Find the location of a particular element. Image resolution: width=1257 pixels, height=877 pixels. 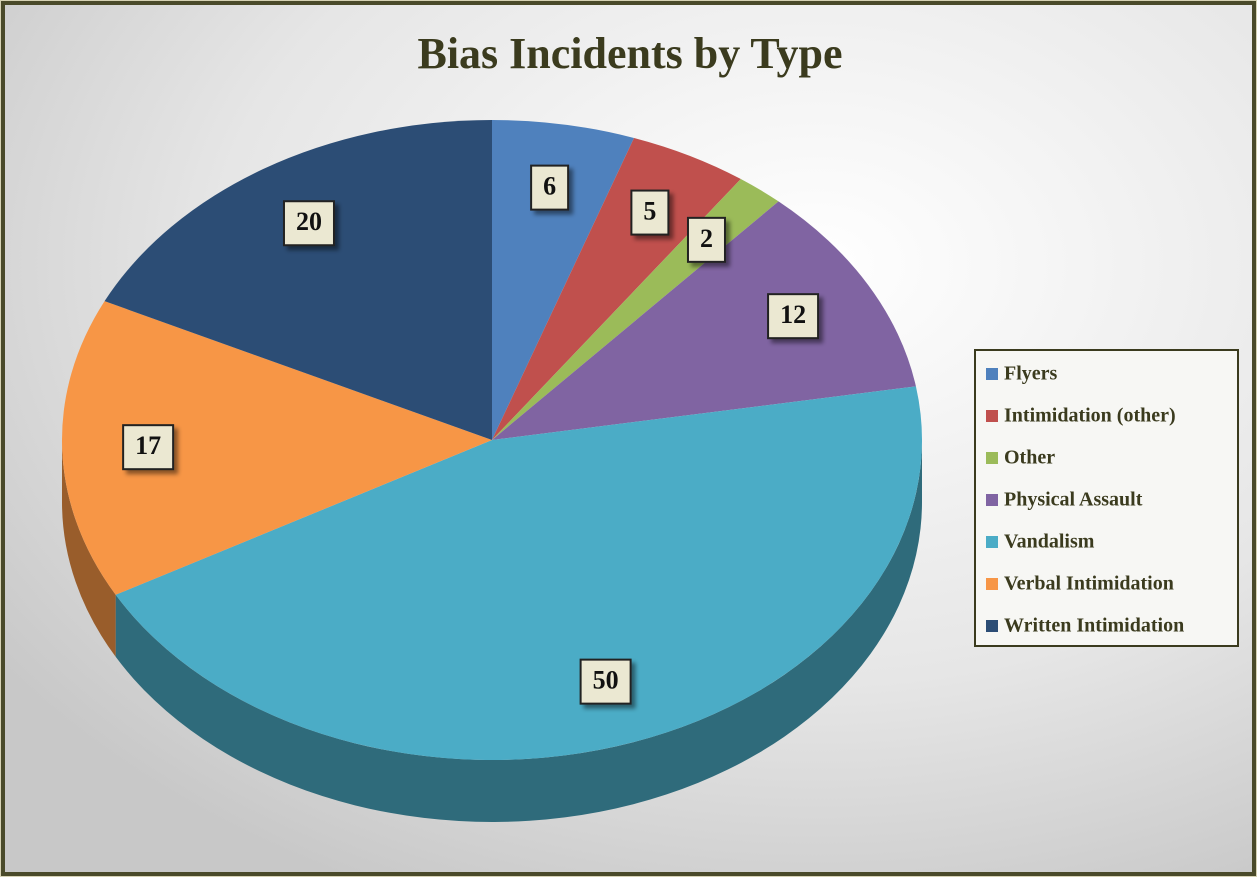

legend-label: Verbal Intimidation is located at coordinates (1089, 584).